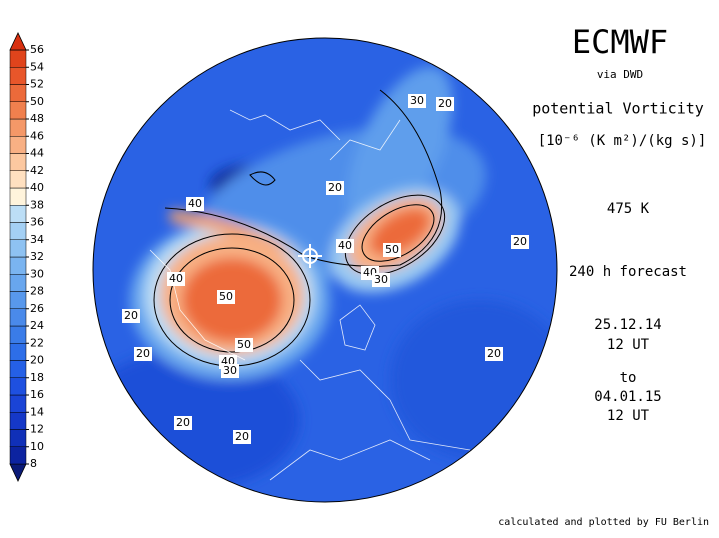 The width and height of the screenshot is (719, 538). I want to click on colorbar-label: 26, so click(37, 308).